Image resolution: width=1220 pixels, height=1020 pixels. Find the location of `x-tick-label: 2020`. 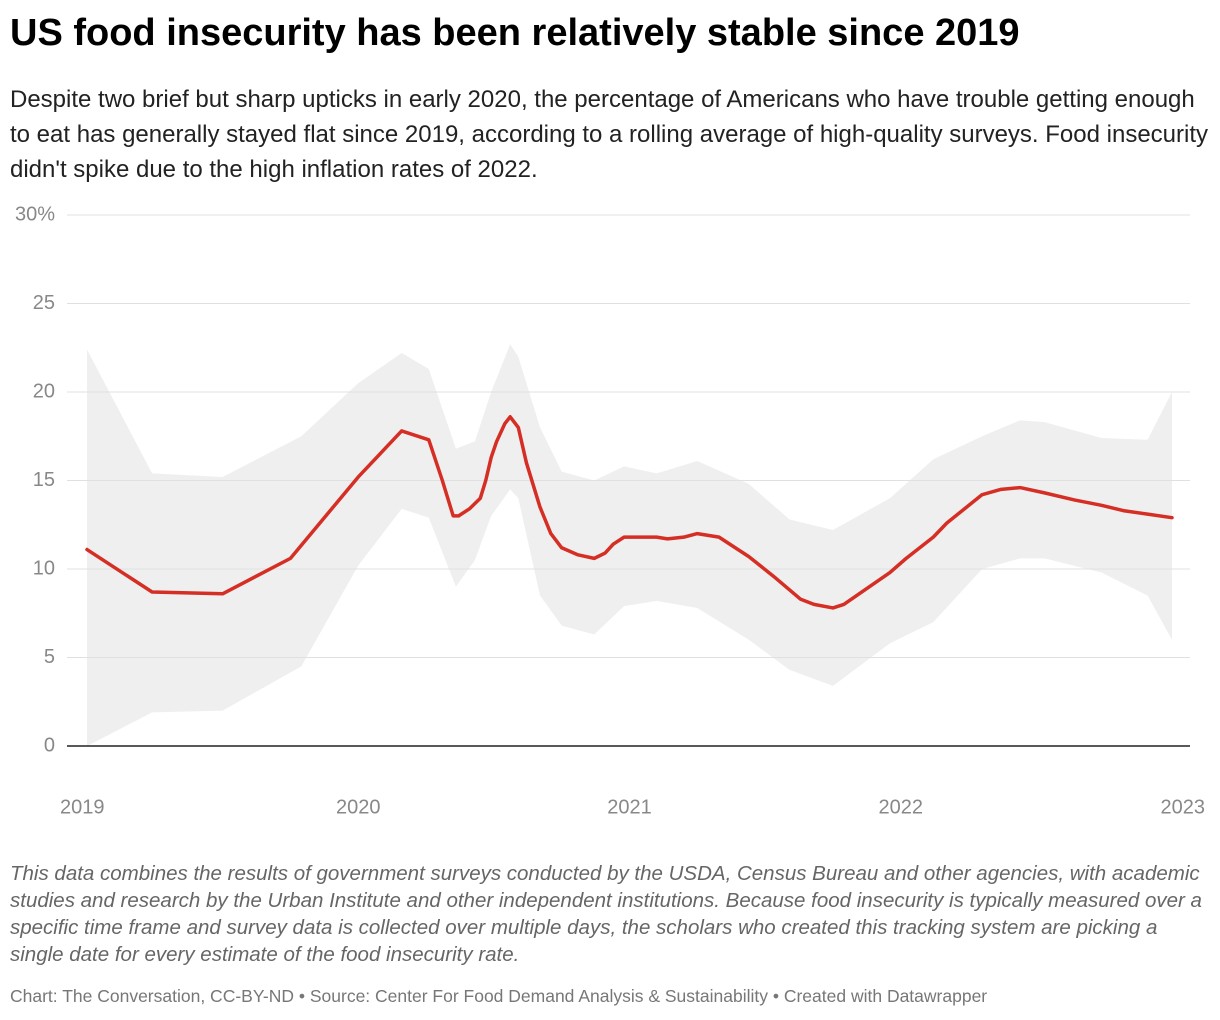

x-tick-label: 2020 is located at coordinates (358, 807).